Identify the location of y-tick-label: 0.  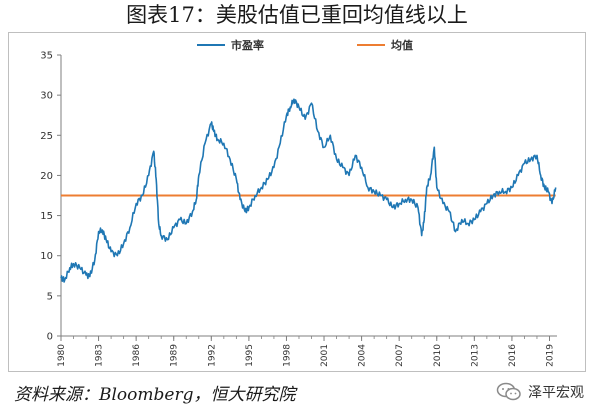
(50, 337).